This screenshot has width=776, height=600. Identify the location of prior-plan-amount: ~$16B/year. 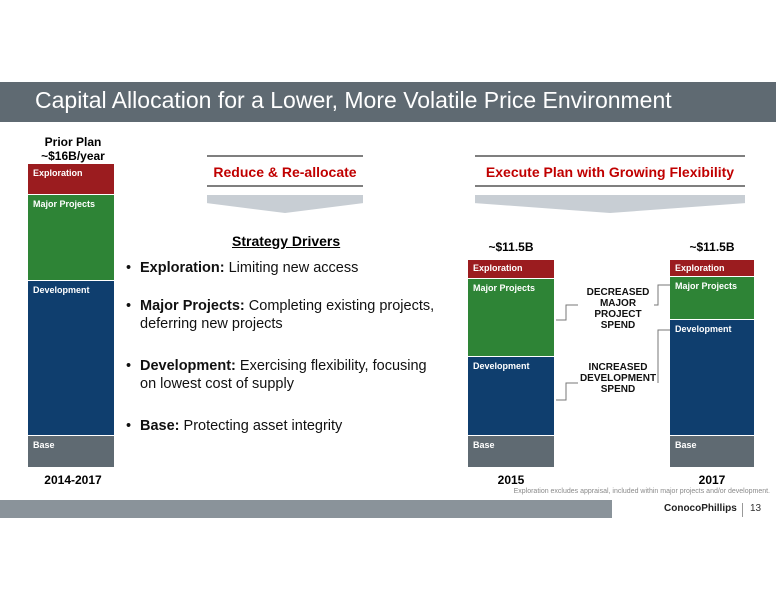
(73, 156).